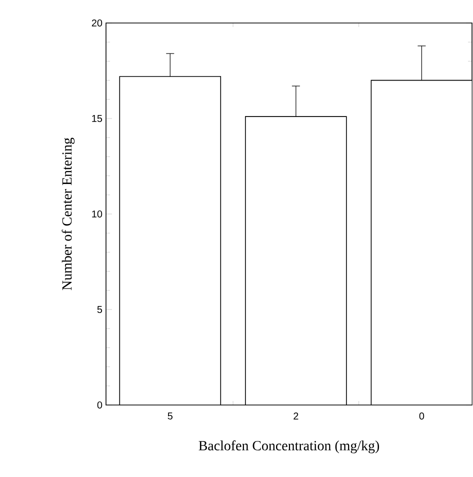 The height and width of the screenshot is (477, 473). What do you see at coordinates (97, 118) in the screenshot?
I see `y-tick-label: 15` at bounding box center [97, 118].